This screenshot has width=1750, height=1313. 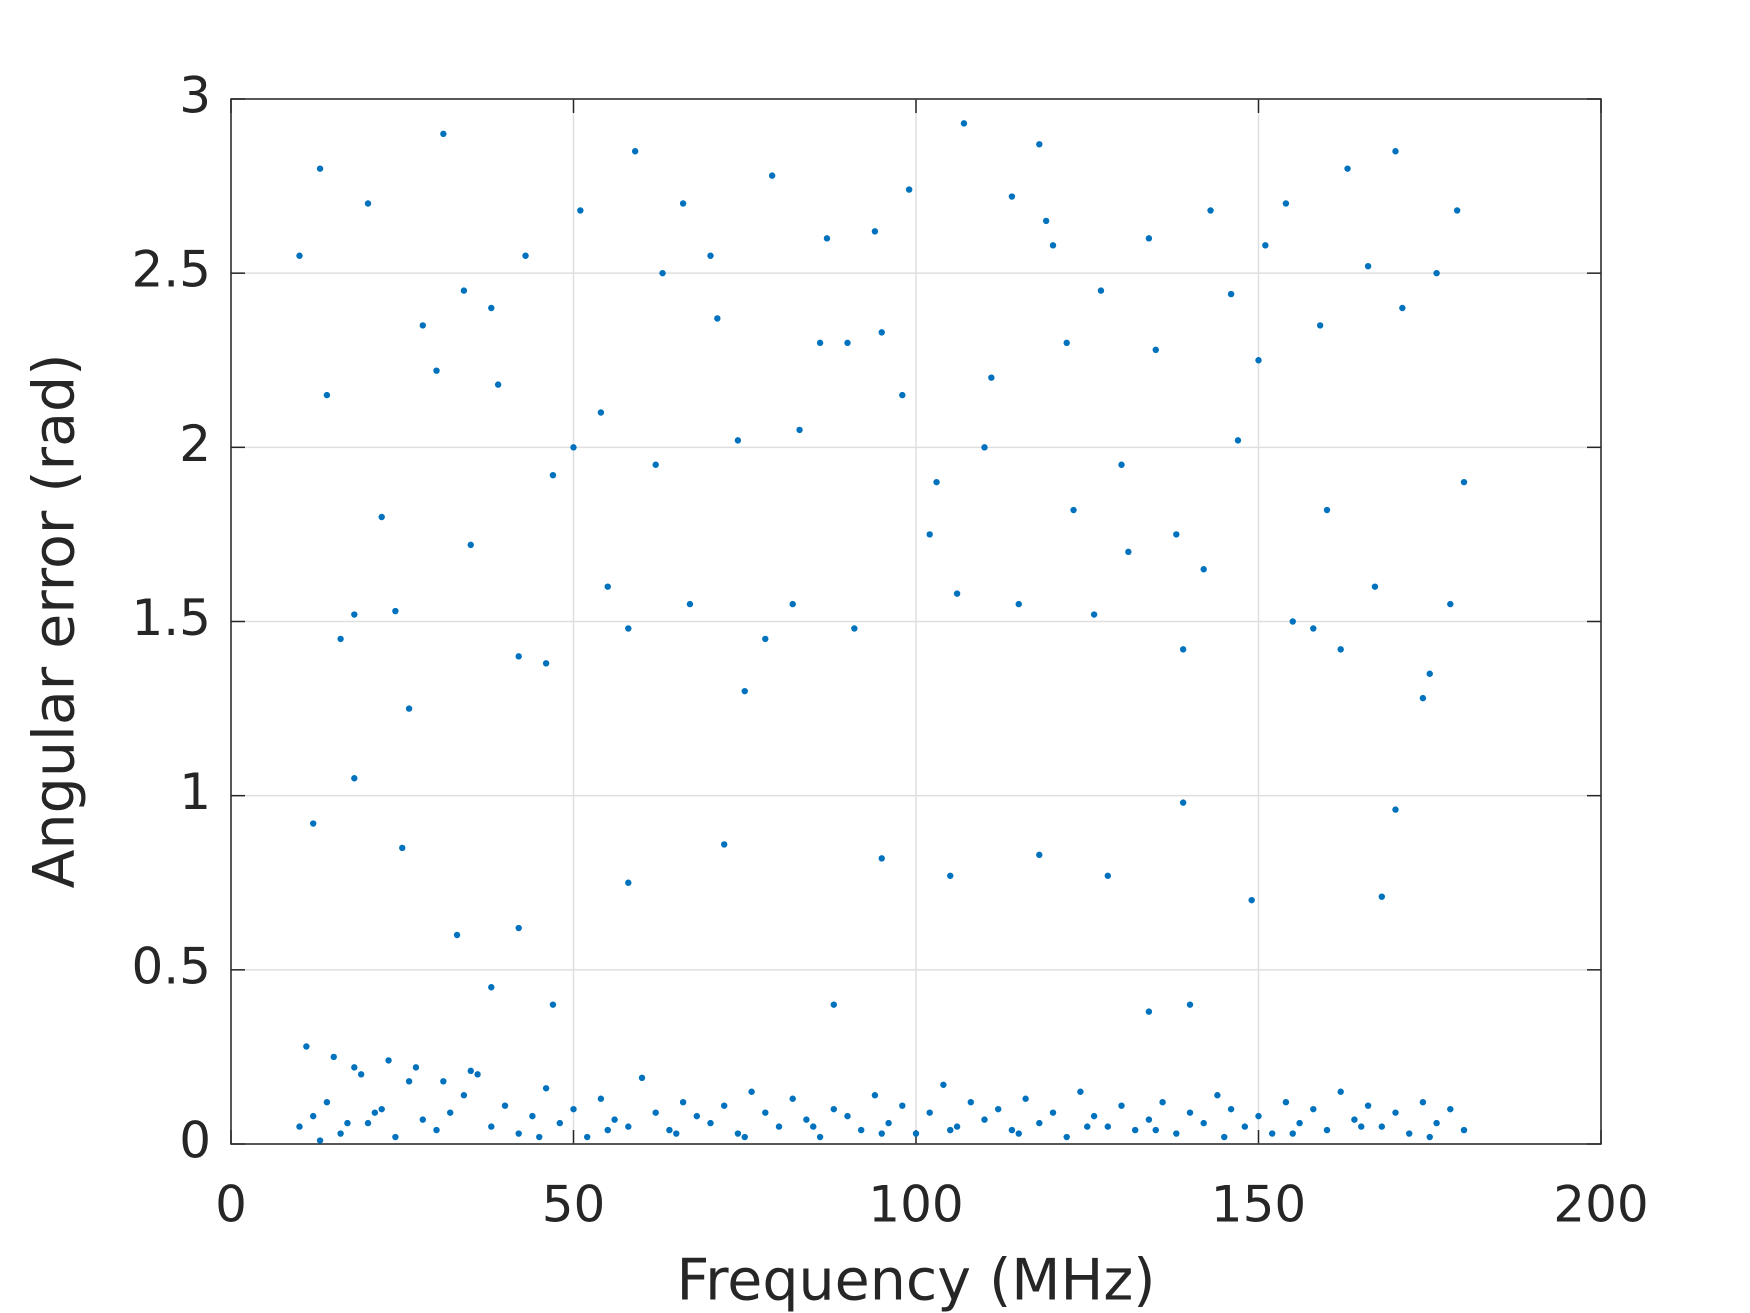 What do you see at coordinates (195, 444) in the screenshot?
I see `y-tick-label: 2` at bounding box center [195, 444].